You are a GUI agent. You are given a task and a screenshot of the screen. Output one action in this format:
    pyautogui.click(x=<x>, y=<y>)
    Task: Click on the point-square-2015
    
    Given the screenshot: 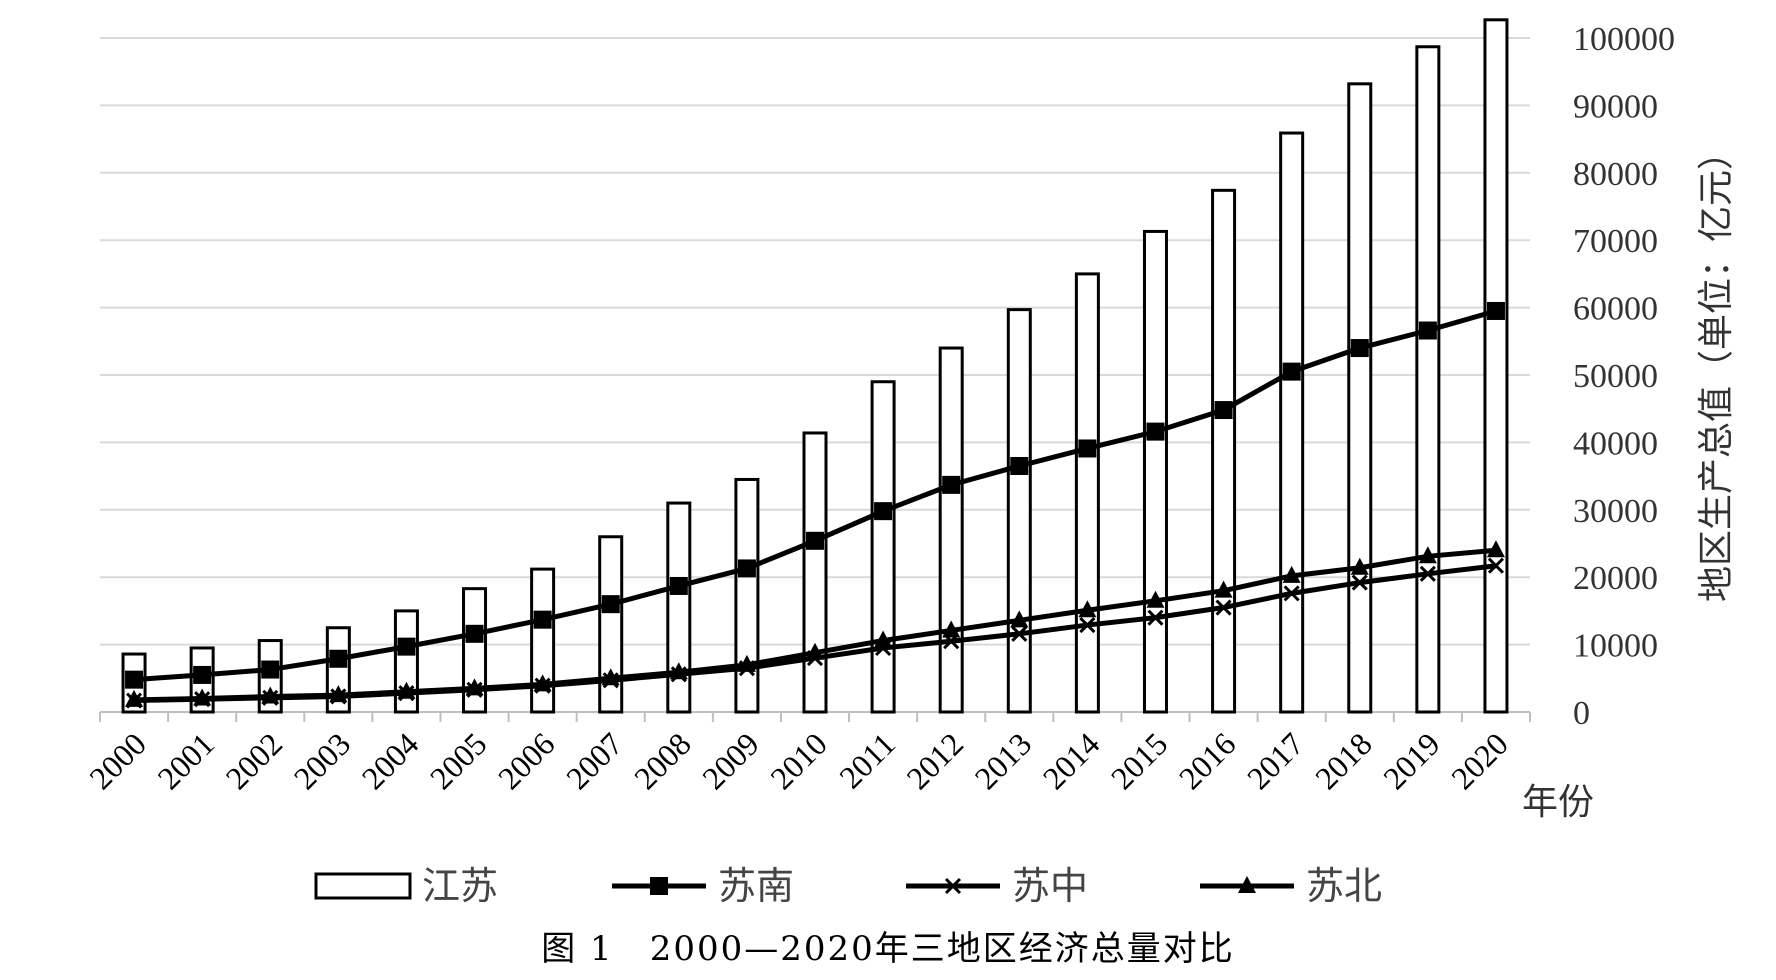 What is the action you would take?
    pyautogui.click(x=1155, y=431)
    